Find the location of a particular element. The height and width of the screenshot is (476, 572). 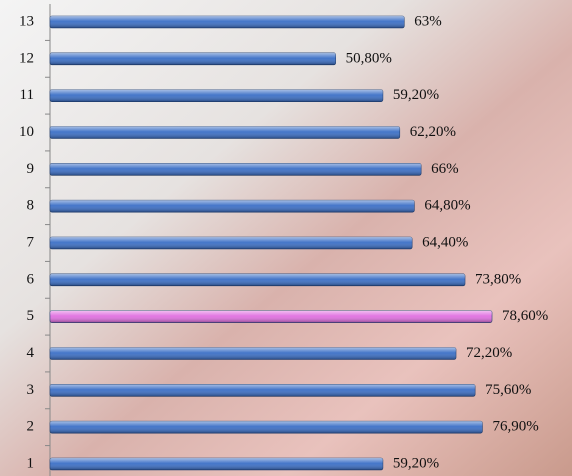

value-label: 76,90% is located at coordinates (515, 427).